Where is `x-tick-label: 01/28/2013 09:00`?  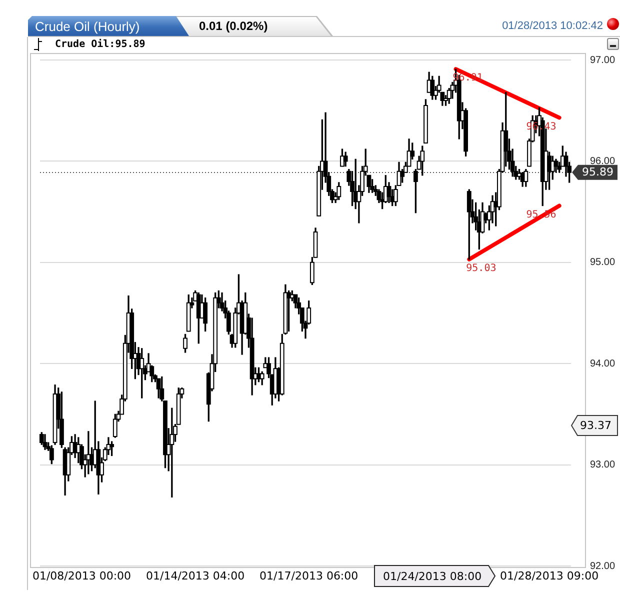
x-tick-label: 01/28/2013 09:00 is located at coordinates (549, 575).